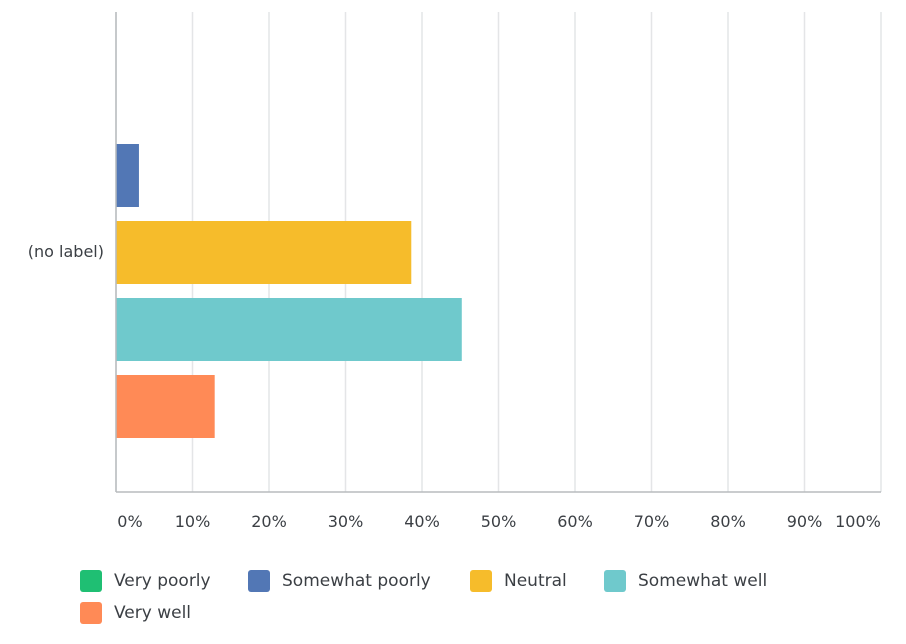 This screenshot has width=906, height=644. Describe the element at coordinates (858, 521) in the screenshot. I see `x-tick-label: 100%` at that location.